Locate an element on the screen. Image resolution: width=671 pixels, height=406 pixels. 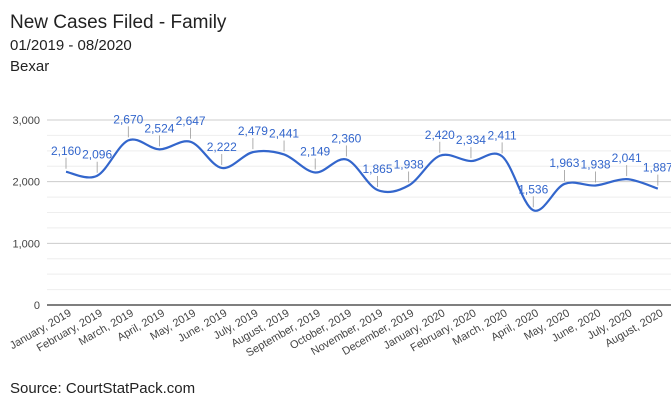
data-label: 2,647 is located at coordinates (191, 121).